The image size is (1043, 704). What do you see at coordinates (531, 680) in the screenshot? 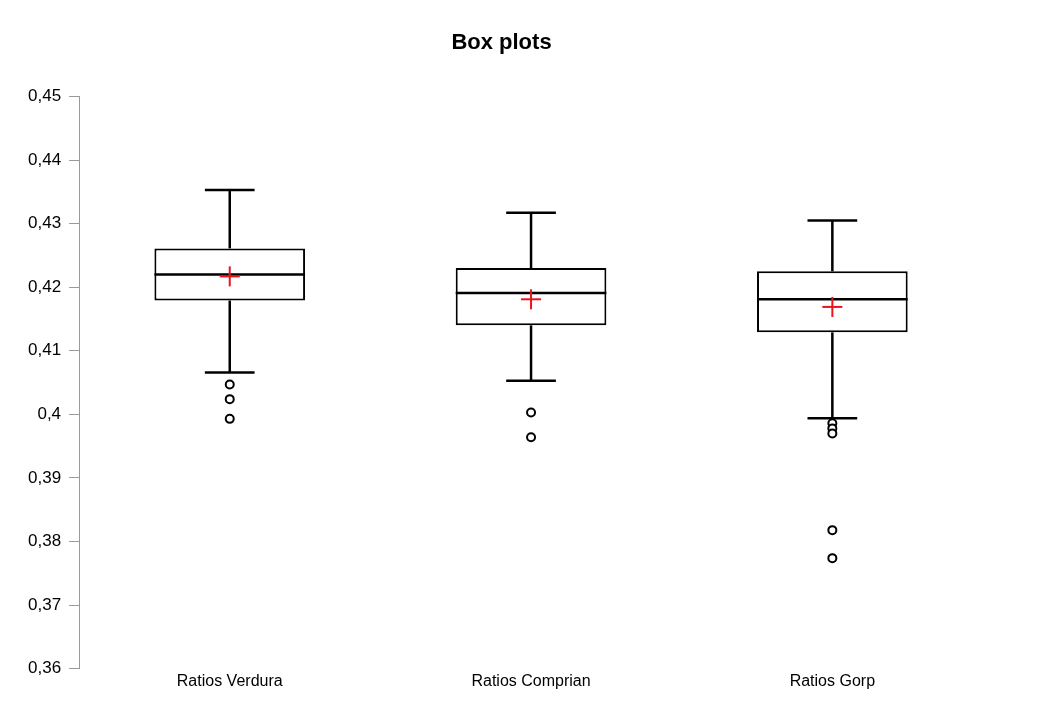
I see `x-tick-label: Ratios Comprian` at bounding box center [531, 680].